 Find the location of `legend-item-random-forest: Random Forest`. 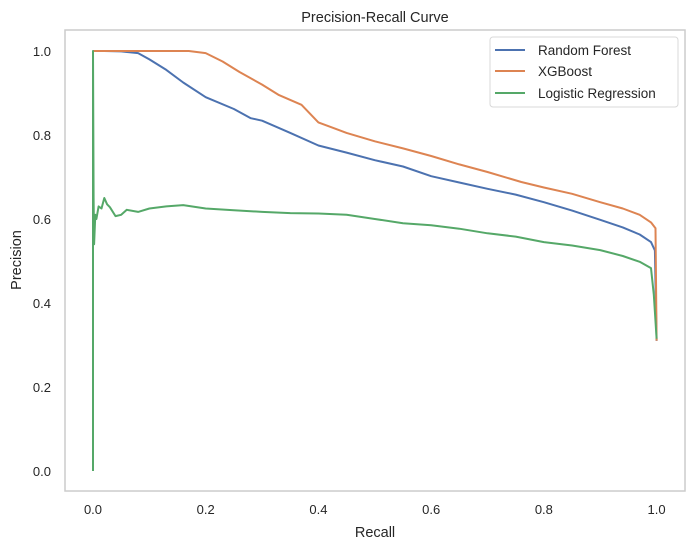

legend-item-random-forest: Random Forest is located at coordinates (563, 50).